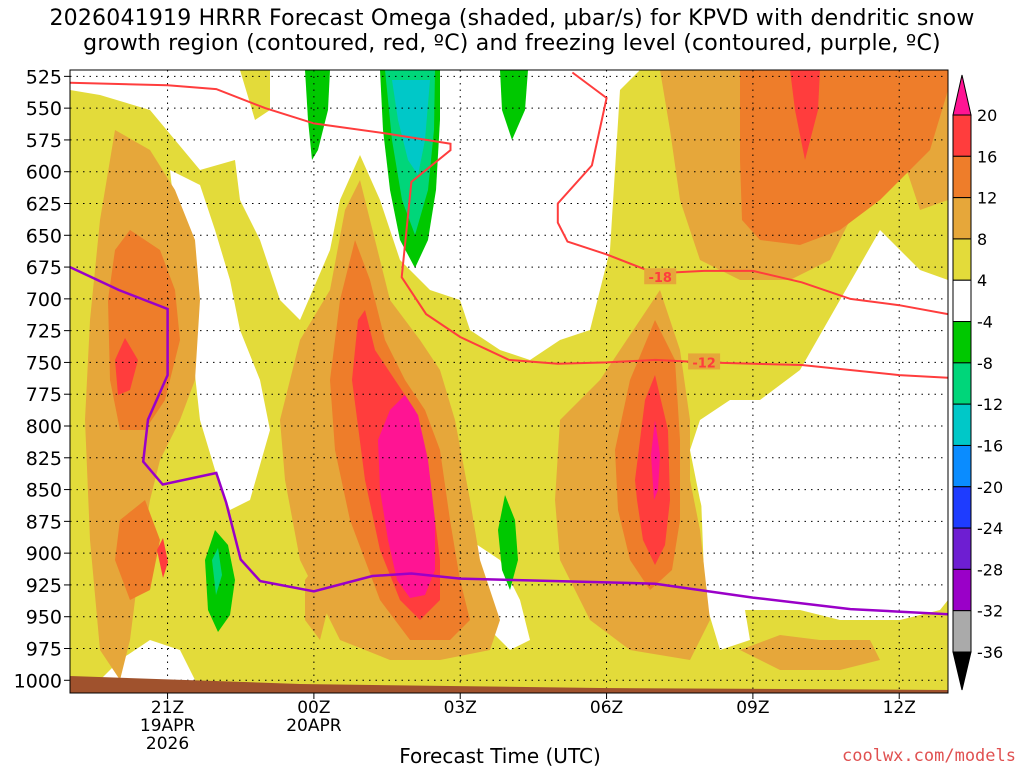 The height and width of the screenshot is (768, 1024). What do you see at coordinates (990, 404) in the screenshot?
I see `colorbar-label: -12` at bounding box center [990, 404].